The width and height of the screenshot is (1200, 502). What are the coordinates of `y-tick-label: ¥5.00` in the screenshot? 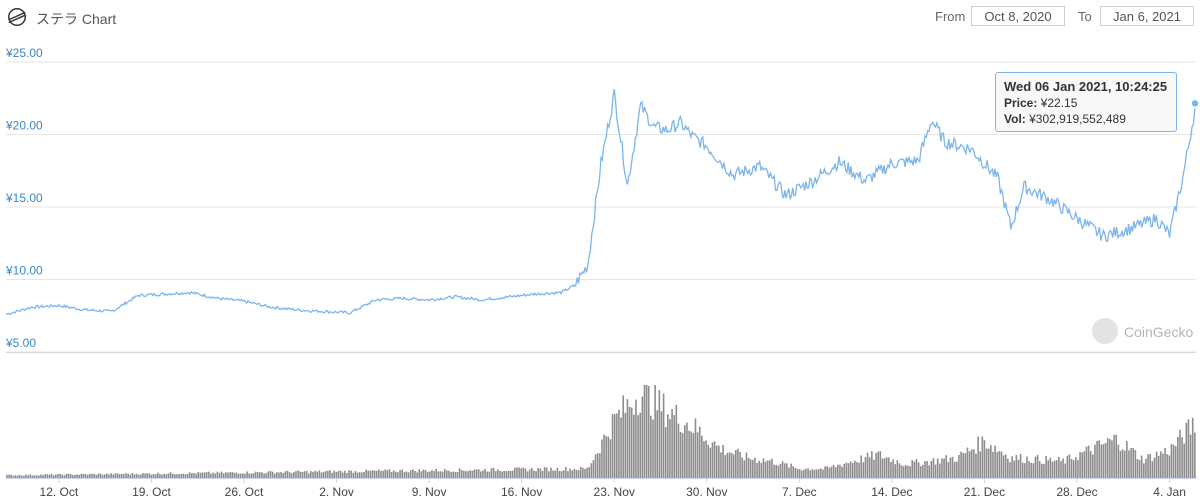 It's located at (20, 343).